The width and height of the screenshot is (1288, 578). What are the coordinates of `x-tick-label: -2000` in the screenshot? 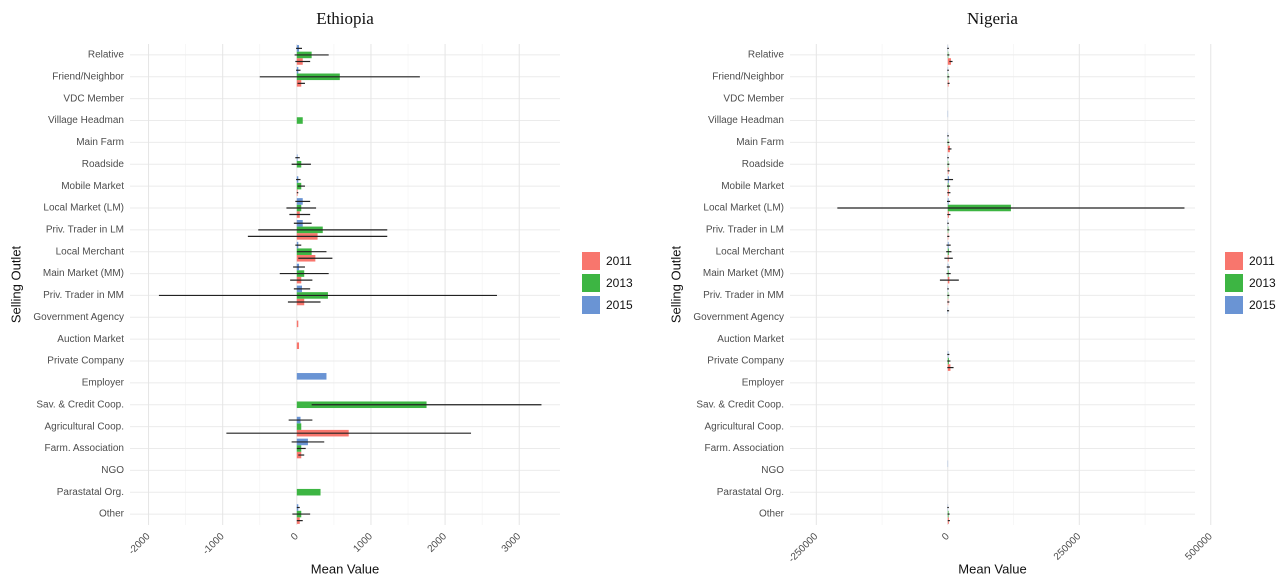 It's located at (140, 544).